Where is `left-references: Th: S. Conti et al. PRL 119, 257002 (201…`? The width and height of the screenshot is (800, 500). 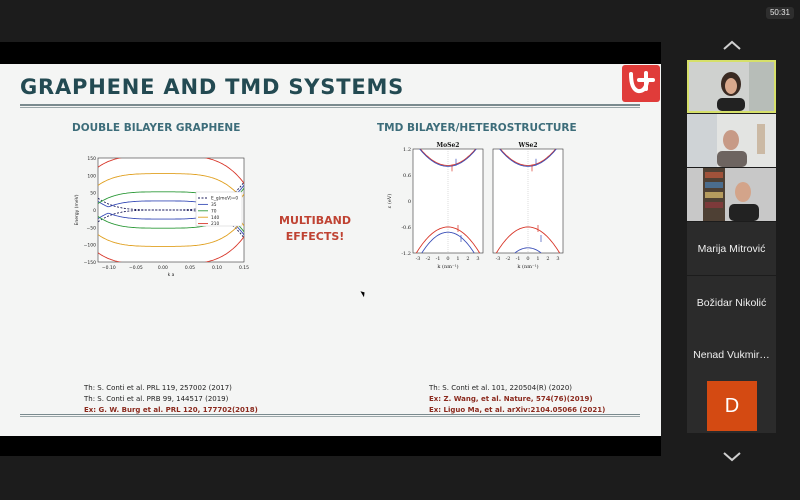 left-references: Th: S. Conti et al. PRL 119, 257002 (201… is located at coordinates (171, 399).